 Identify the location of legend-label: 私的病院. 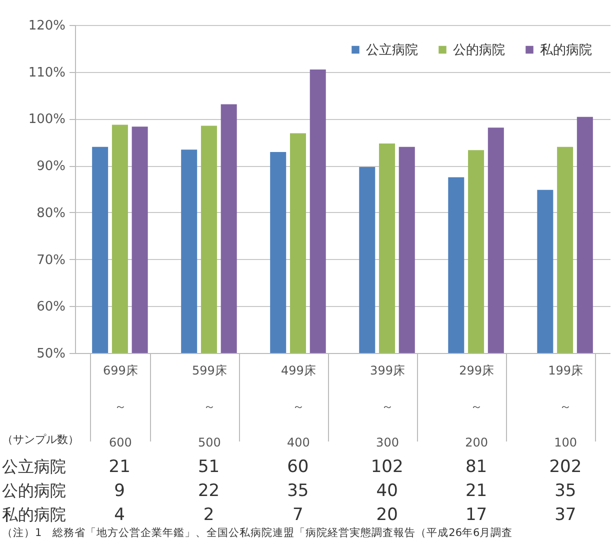
(566, 50).